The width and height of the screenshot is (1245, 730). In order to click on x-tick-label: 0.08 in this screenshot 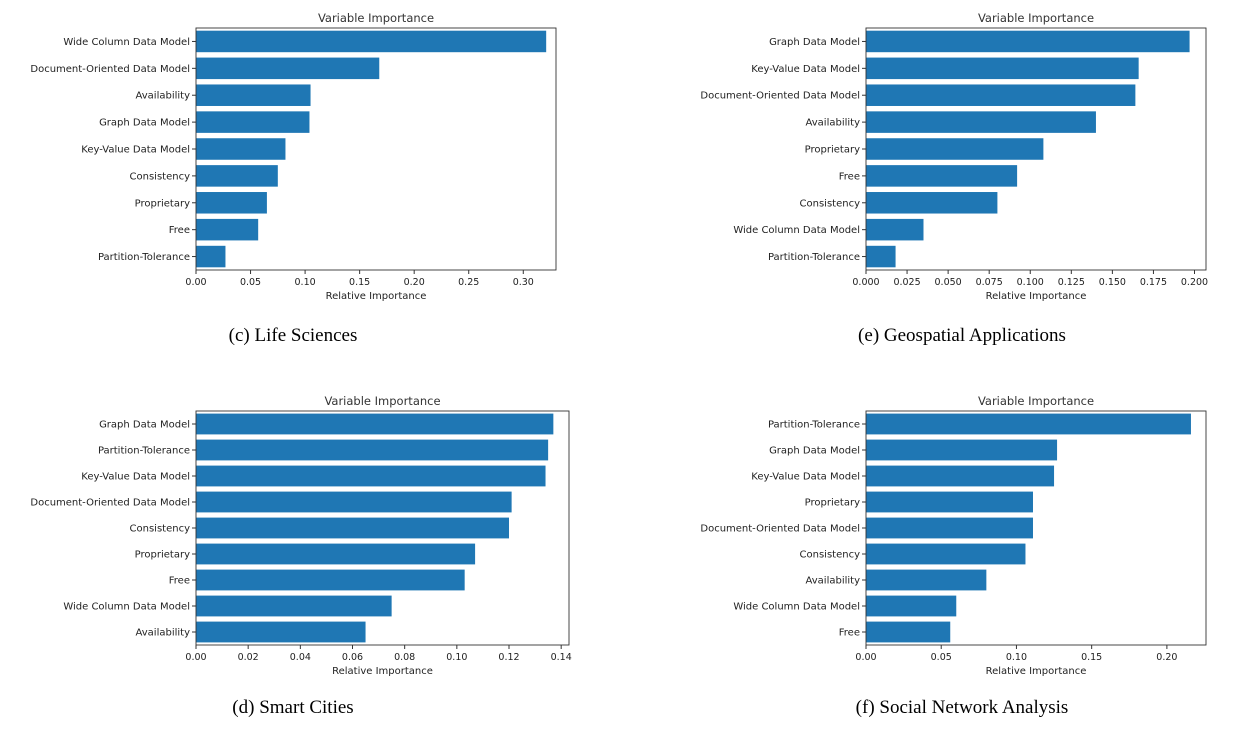, I will do `click(404, 657)`.